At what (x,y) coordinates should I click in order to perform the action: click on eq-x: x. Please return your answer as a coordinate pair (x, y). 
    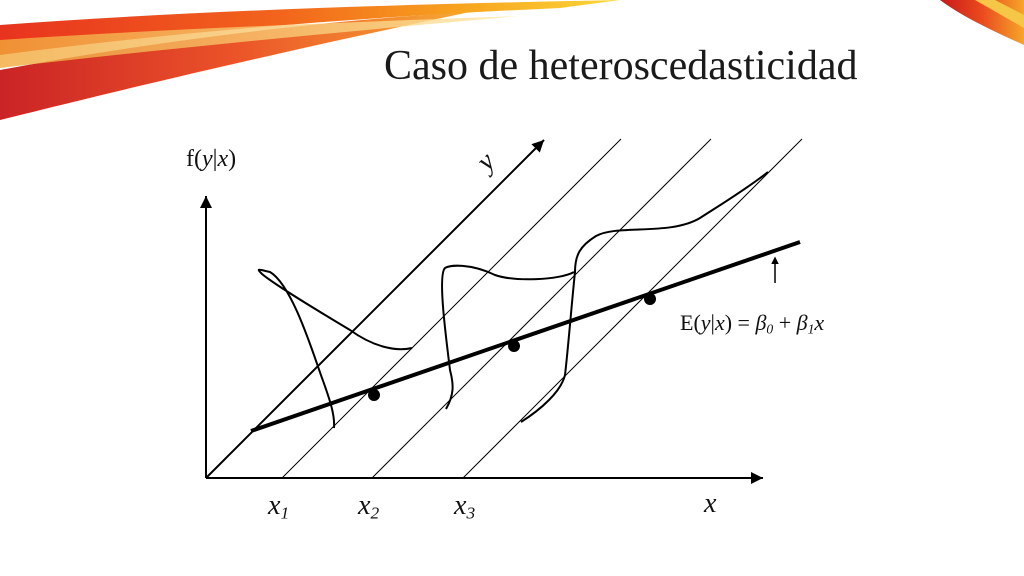
    Looking at the image, I should click on (719, 322).